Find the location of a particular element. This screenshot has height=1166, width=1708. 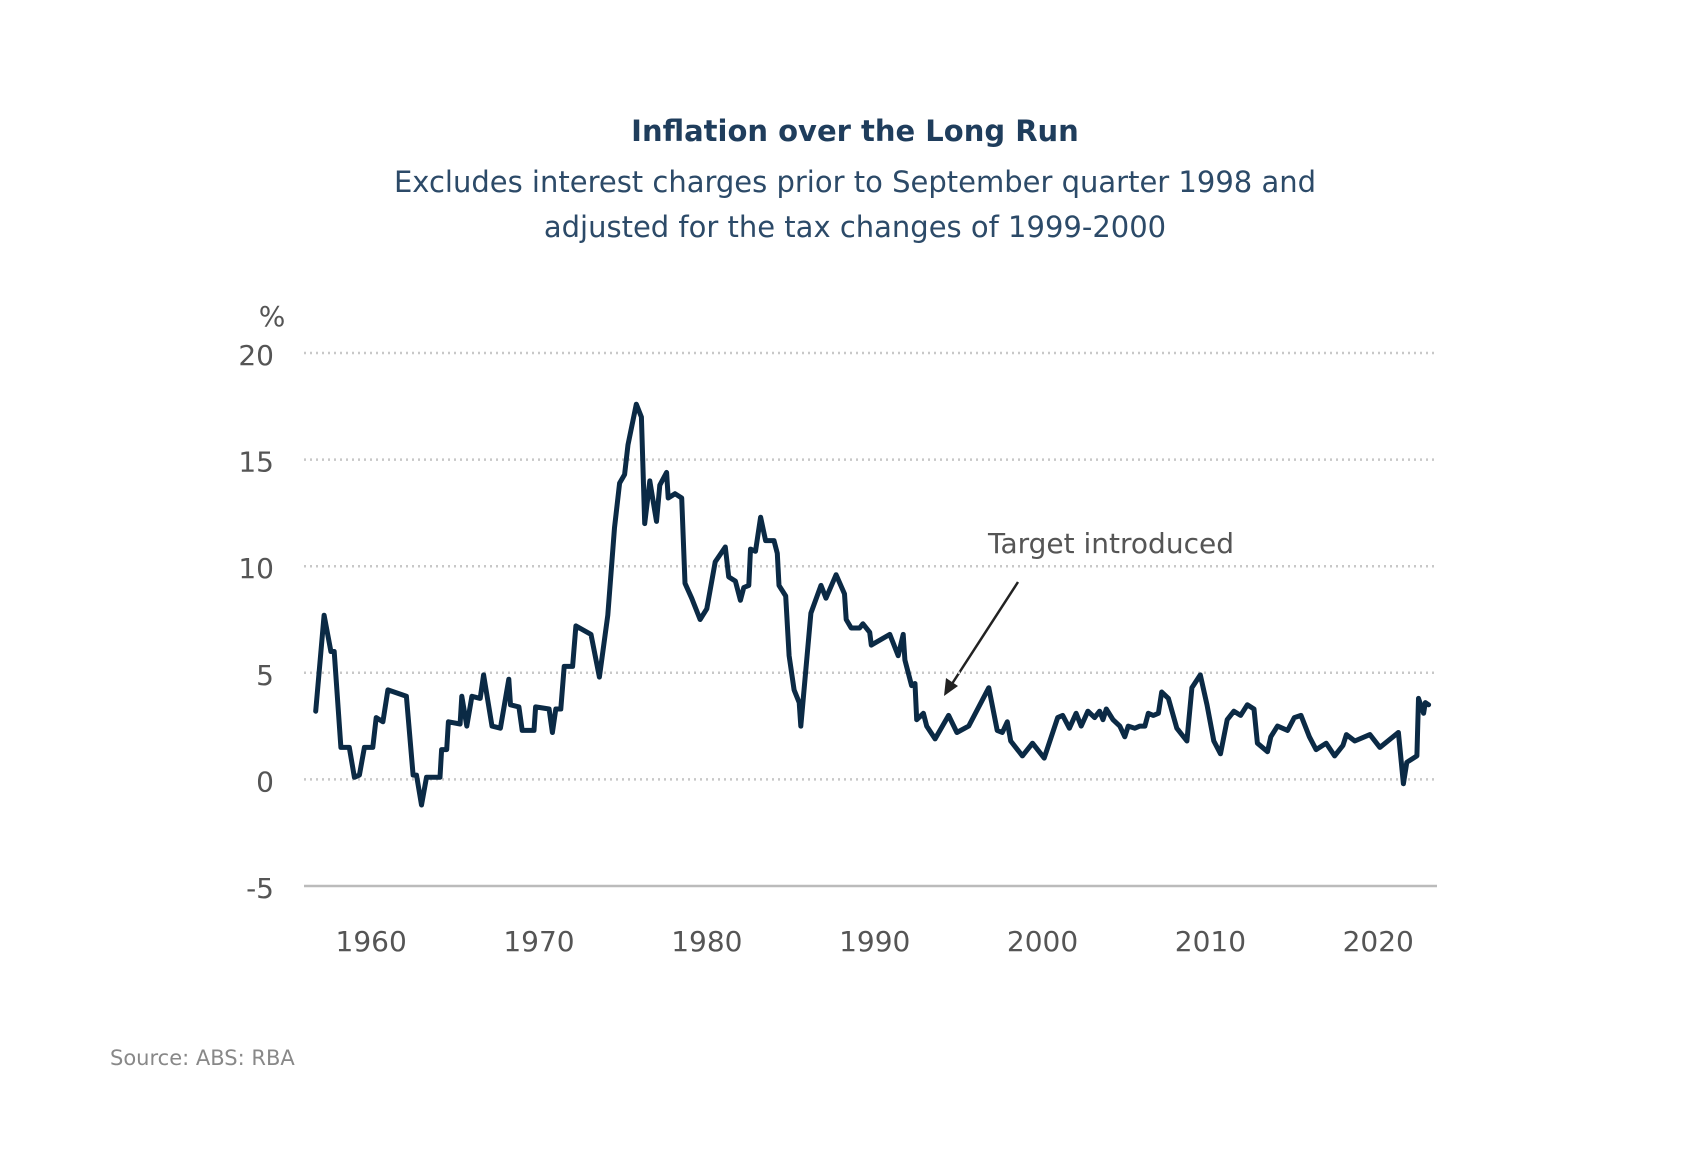

x-tick-label: 1970 is located at coordinates (538, 941).